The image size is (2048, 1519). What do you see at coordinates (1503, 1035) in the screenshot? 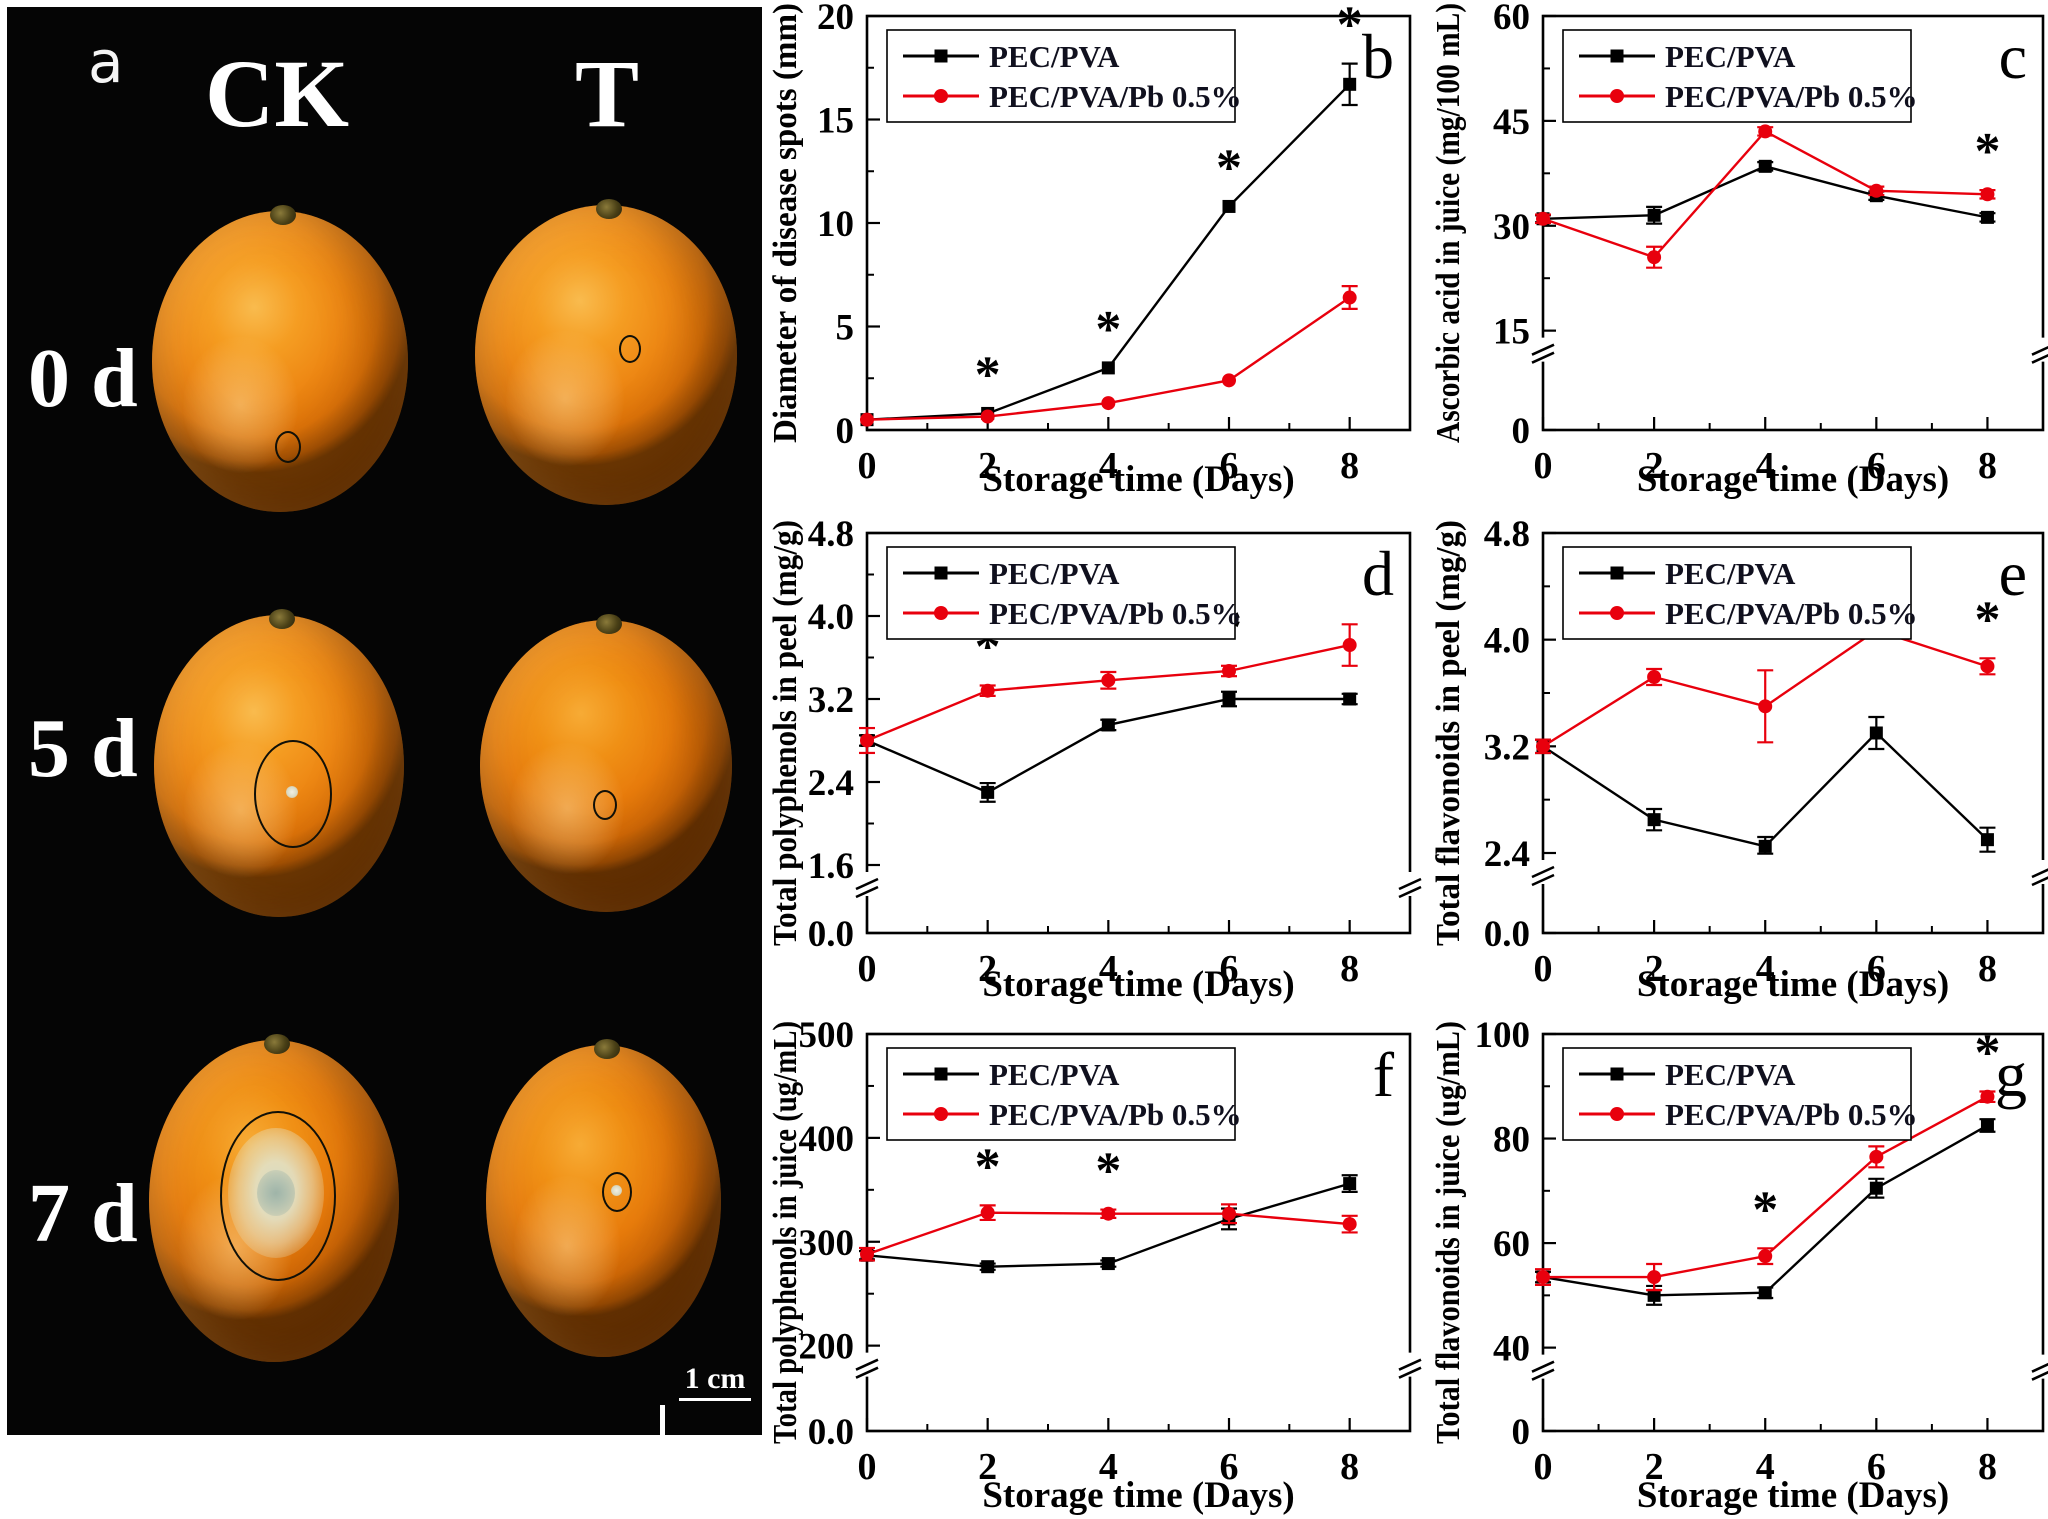
I see `svg-text: 100` at bounding box center [1503, 1035].